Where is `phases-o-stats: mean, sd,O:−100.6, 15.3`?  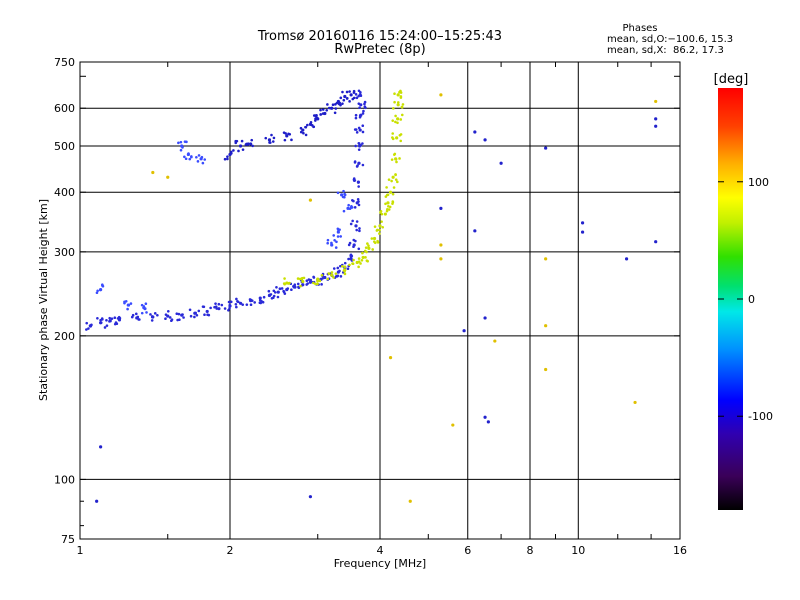 phases-o-stats: mean, sd,O:−100.6, 15.3 is located at coordinates (670, 39).